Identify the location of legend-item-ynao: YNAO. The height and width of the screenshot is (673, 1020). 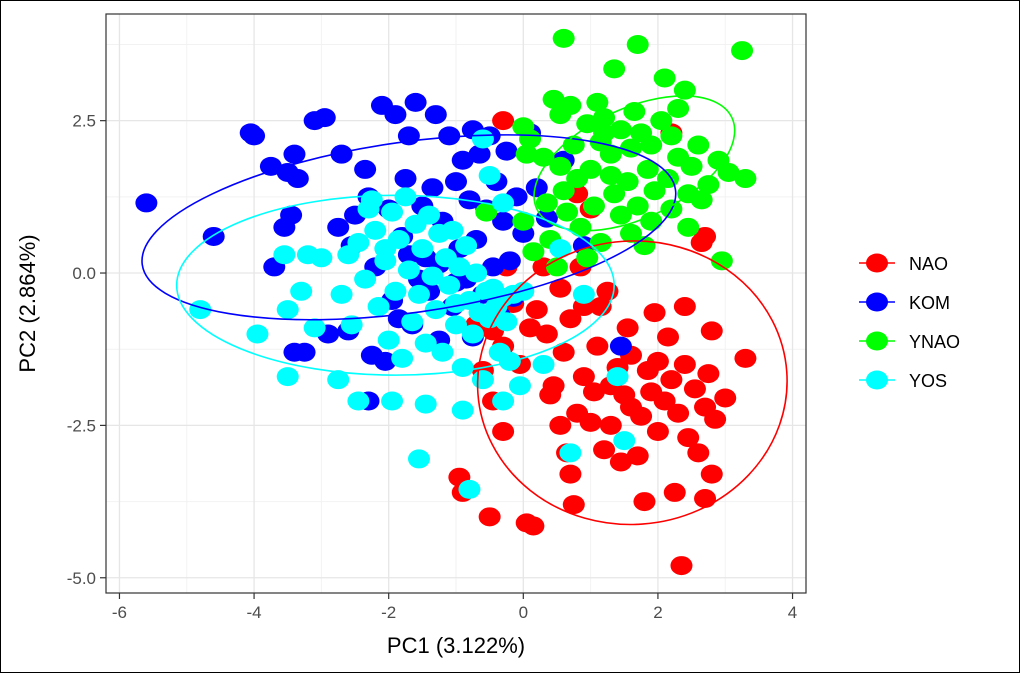
(909, 341).